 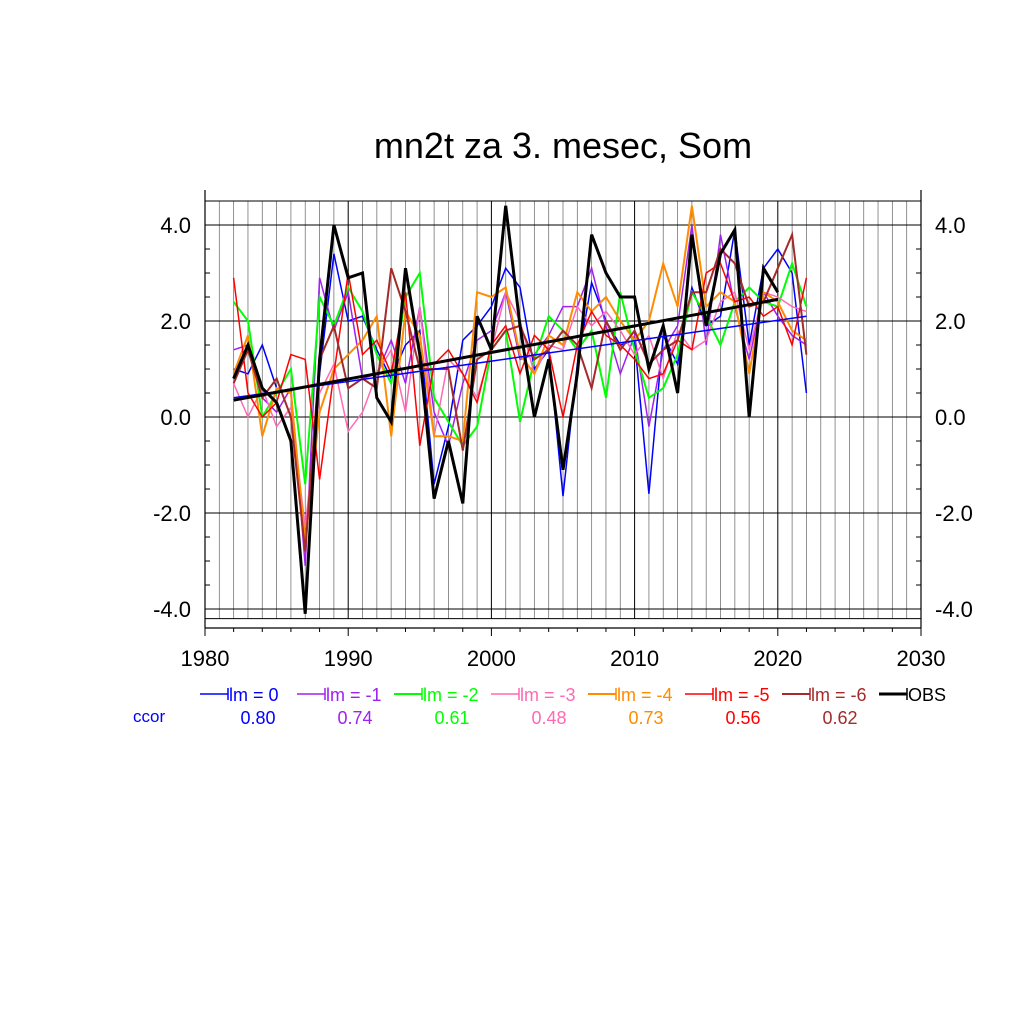 What do you see at coordinates (839, 695) in the screenshot?
I see `legend-label-6: lm = -6` at bounding box center [839, 695].